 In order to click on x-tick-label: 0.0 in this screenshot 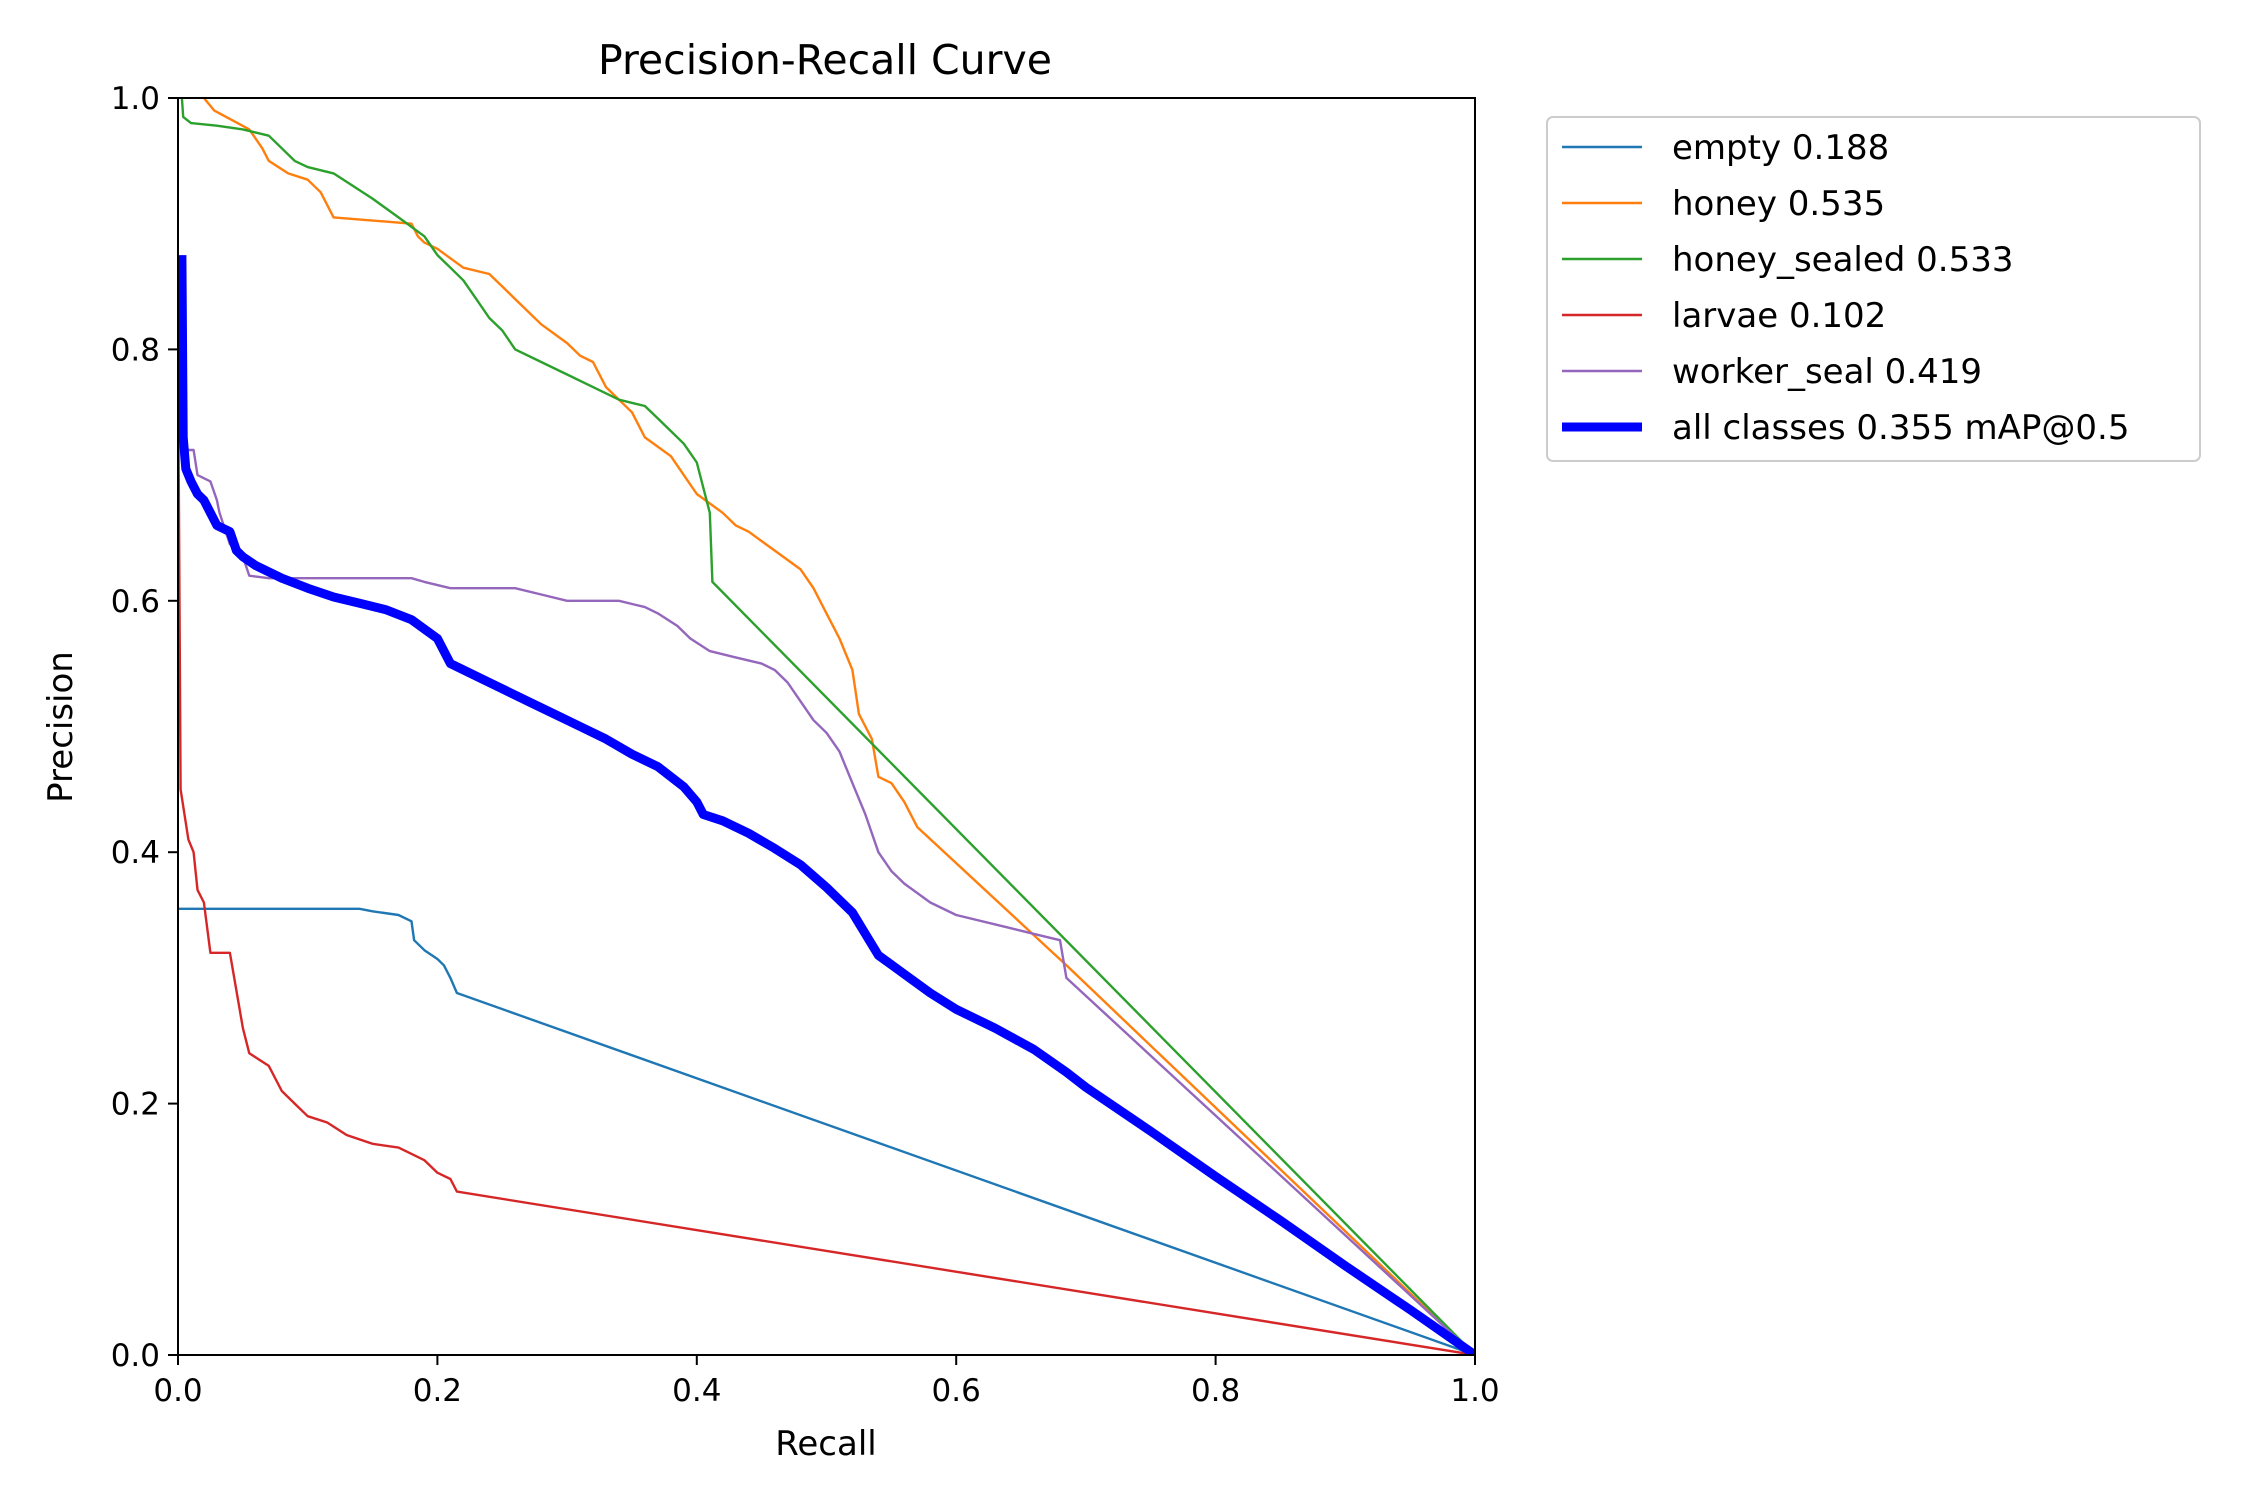, I will do `click(177, 1391)`.